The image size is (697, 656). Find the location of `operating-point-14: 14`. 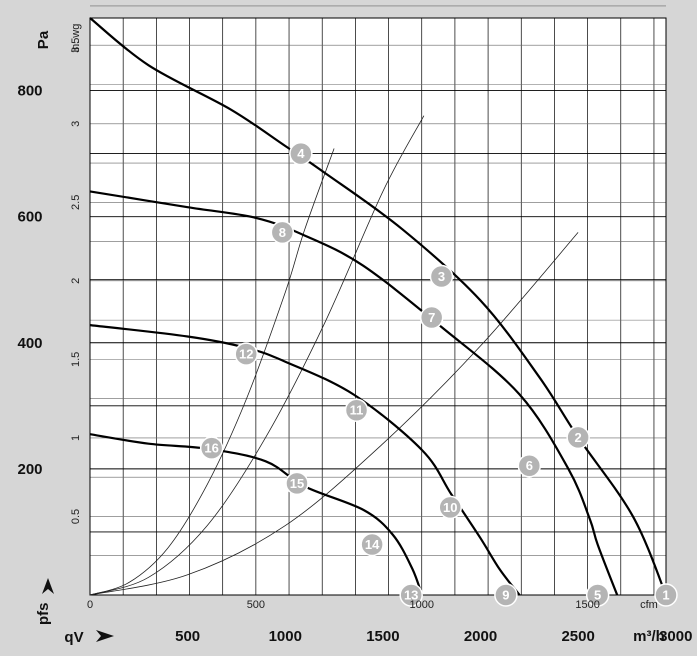

operating-point-14: 14 is located at coordinates (372, 544).